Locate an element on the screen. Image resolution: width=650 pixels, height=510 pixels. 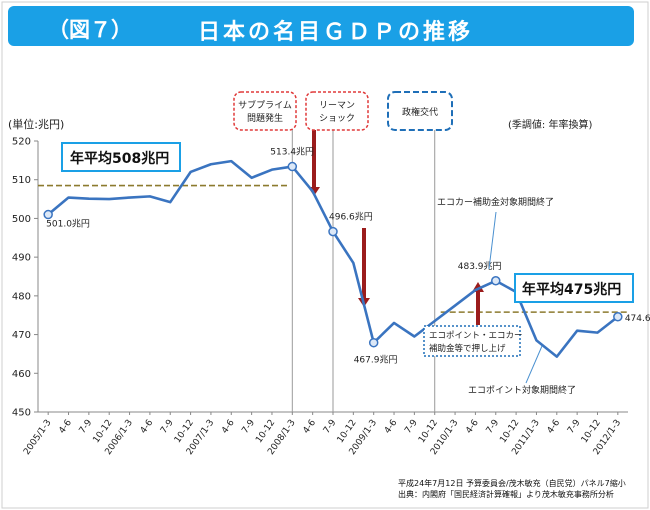
title-bar: （図７） 日本の名目ＧＤＰの推移 is located at coordinates (321, 26).